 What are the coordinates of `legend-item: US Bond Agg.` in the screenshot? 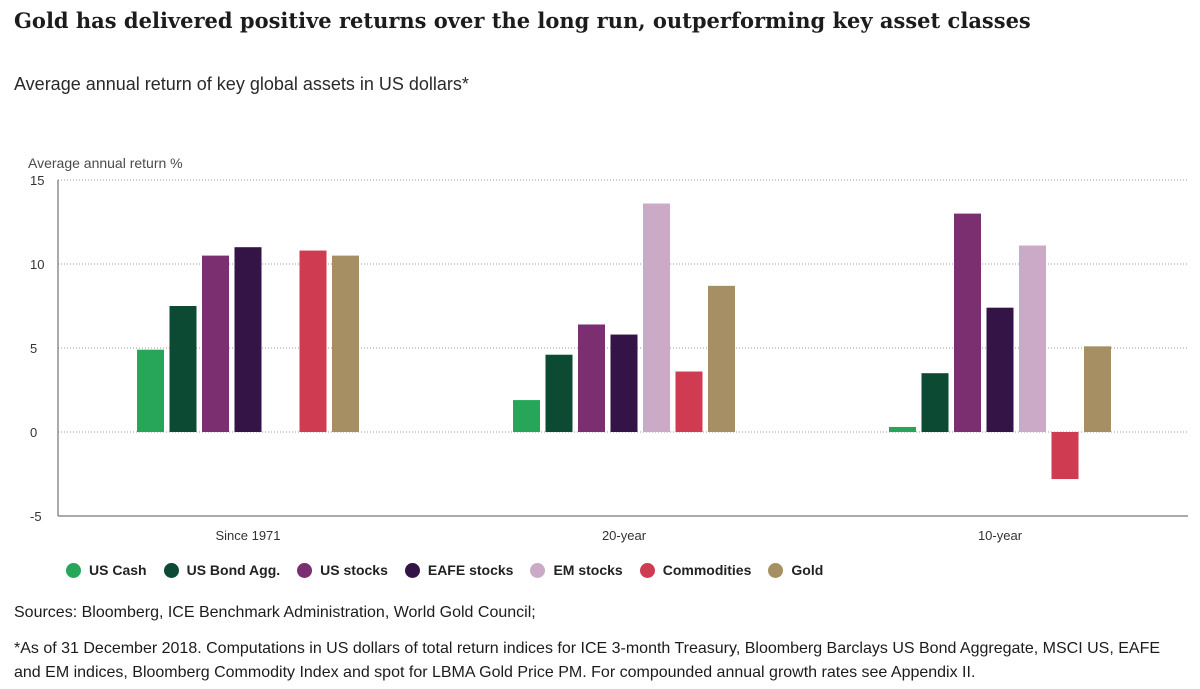 It's located at (222, 570).